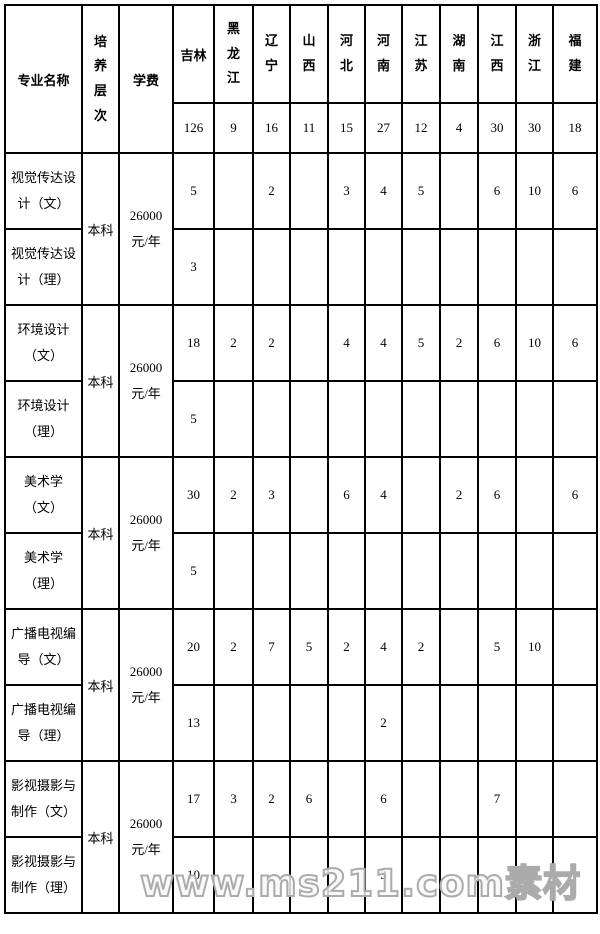 Image resolution: width=600 pixels, height=934 pixels. Describe the element at coordinates (146, 79) in the screenshot. I see `col-header-tuition: 学费` at that location.